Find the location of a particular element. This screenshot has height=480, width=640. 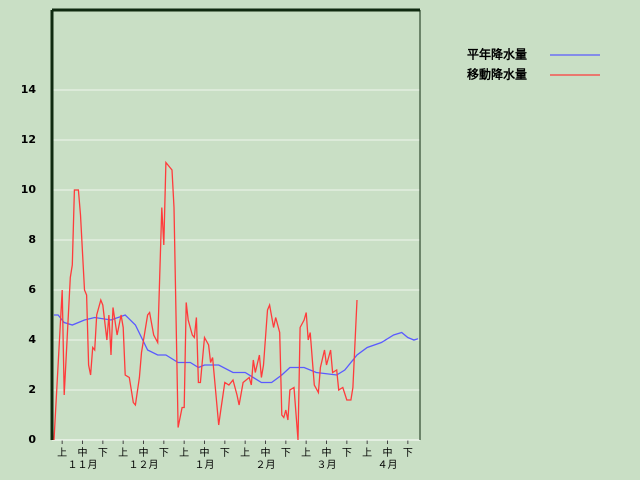

y-tick-label: 14 is located at coordinates (29, 89).